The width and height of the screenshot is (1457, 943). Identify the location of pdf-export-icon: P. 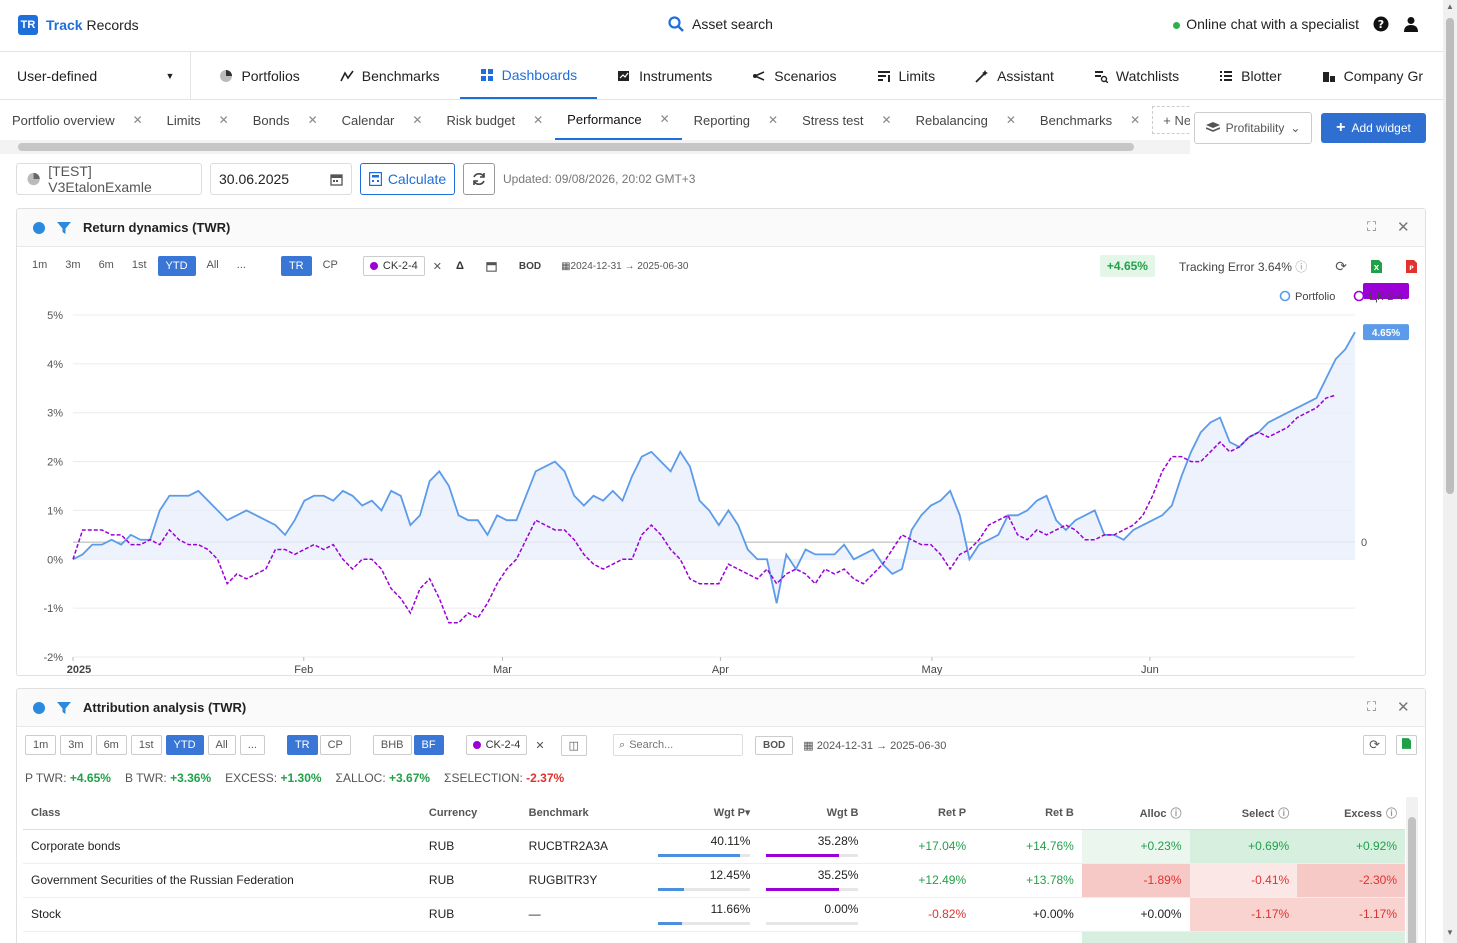
(1411, 266).